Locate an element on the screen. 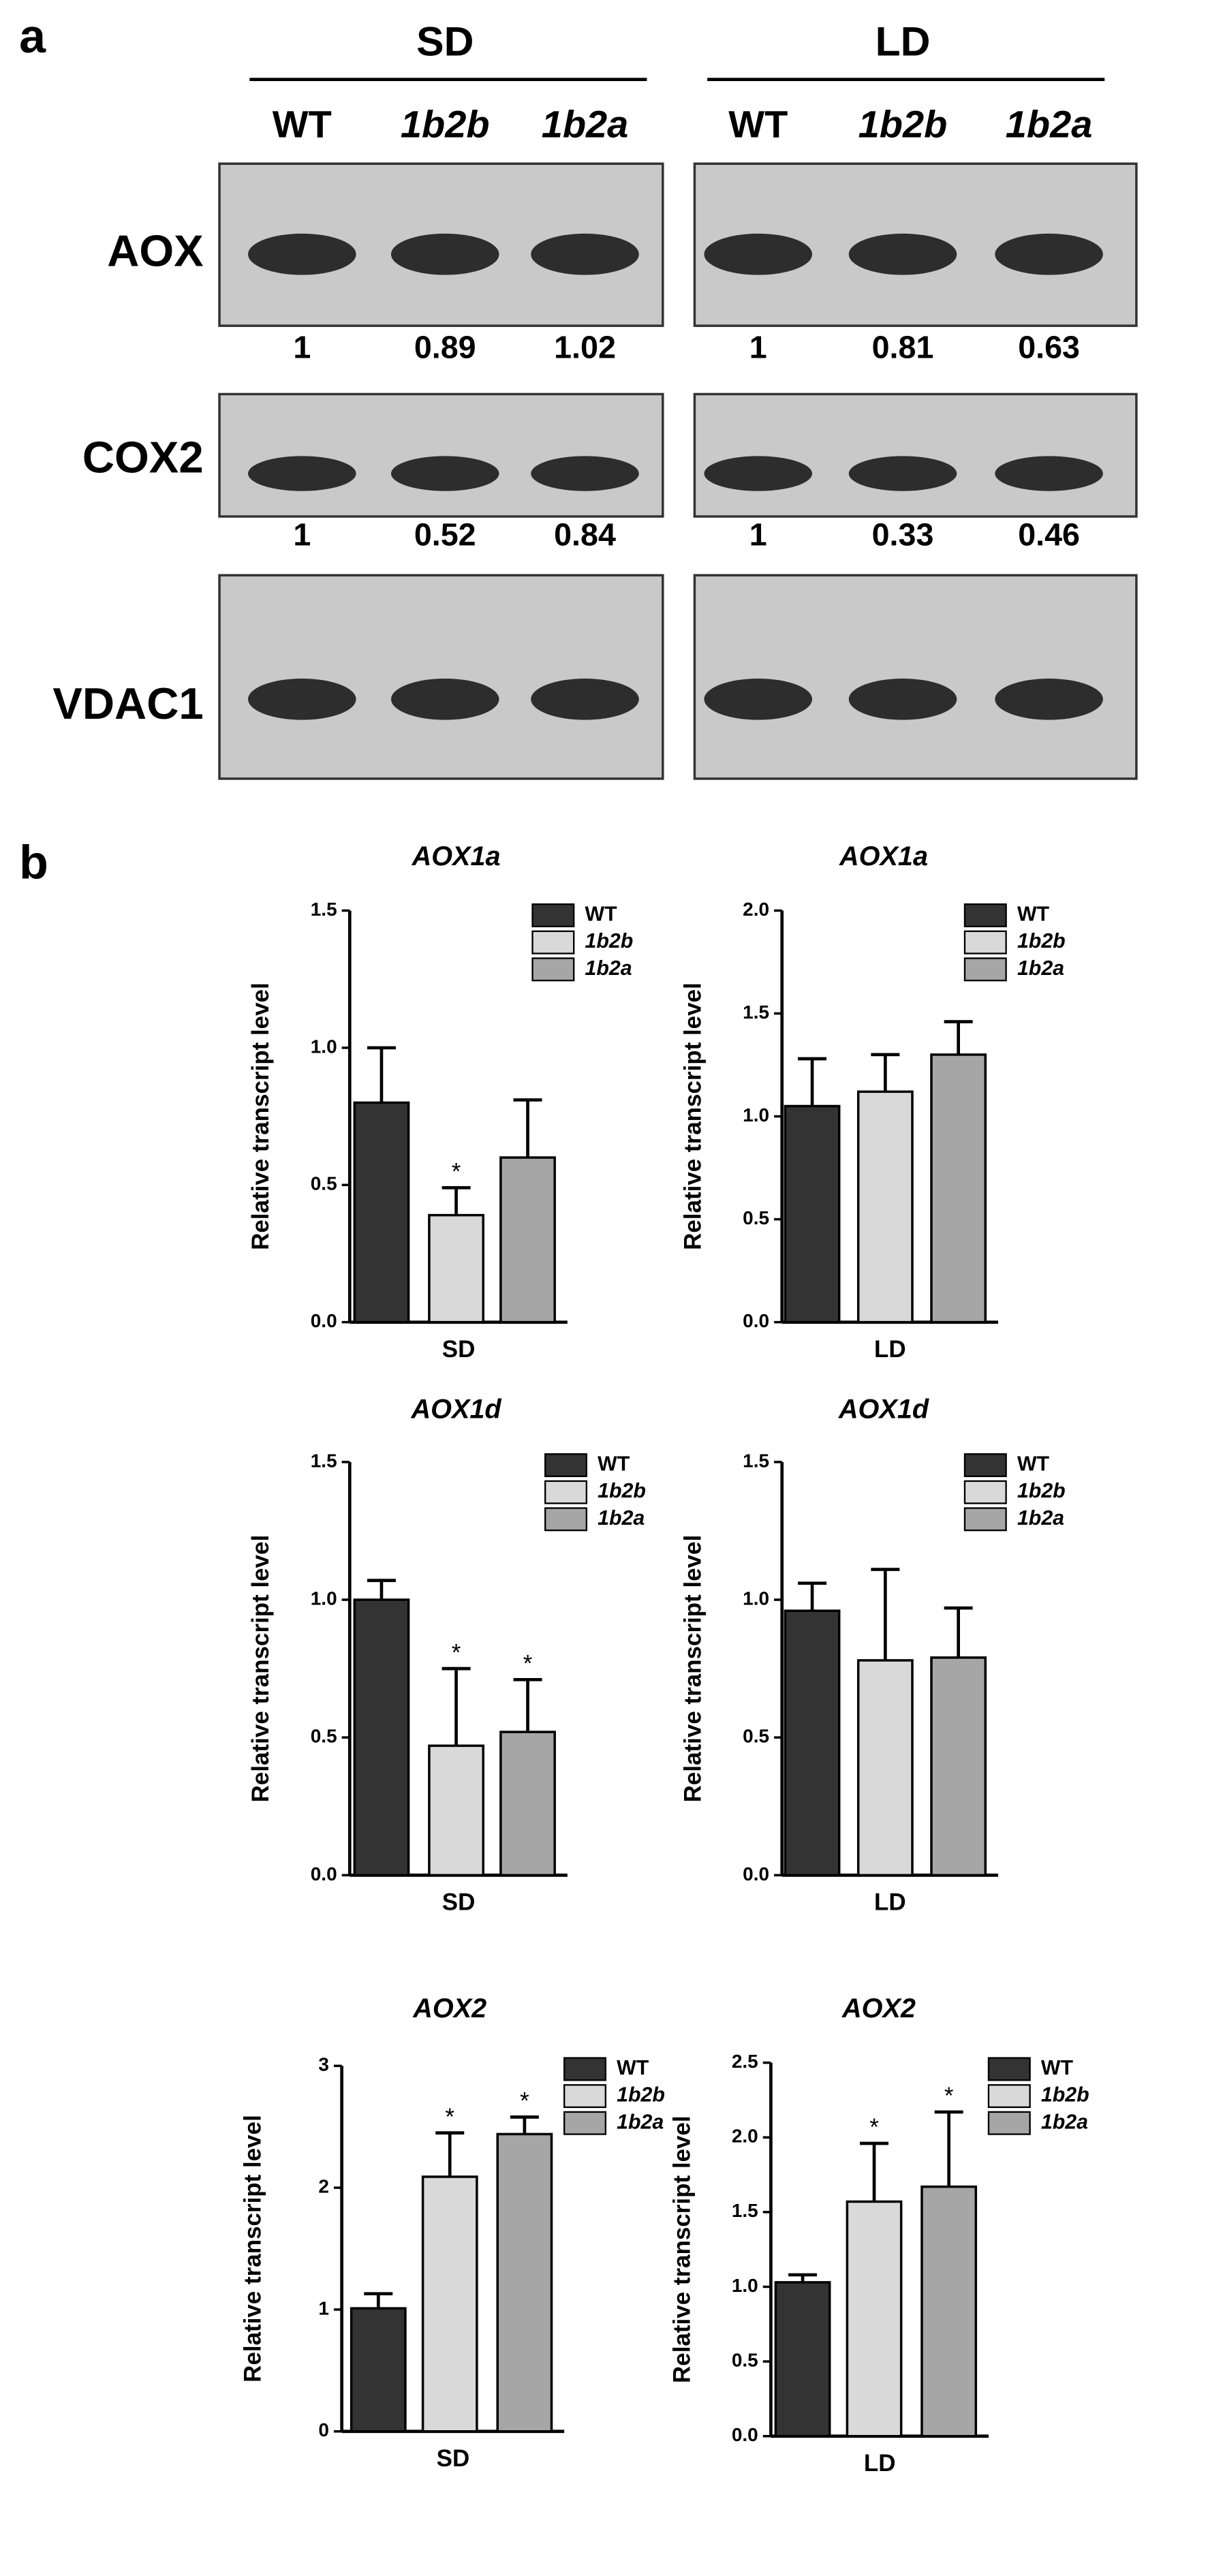  quantification: 0.63 is located at coordinates (1049, 346).